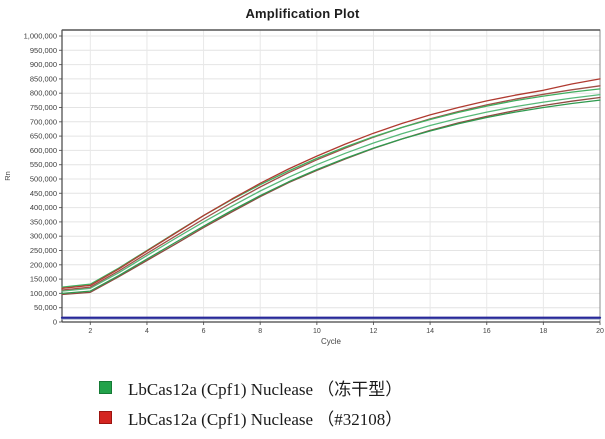 The image size is (605, 439). Describe the element at coordinates (43, 279) in the screenshot. I see `svg-text: 150,000` at that location.